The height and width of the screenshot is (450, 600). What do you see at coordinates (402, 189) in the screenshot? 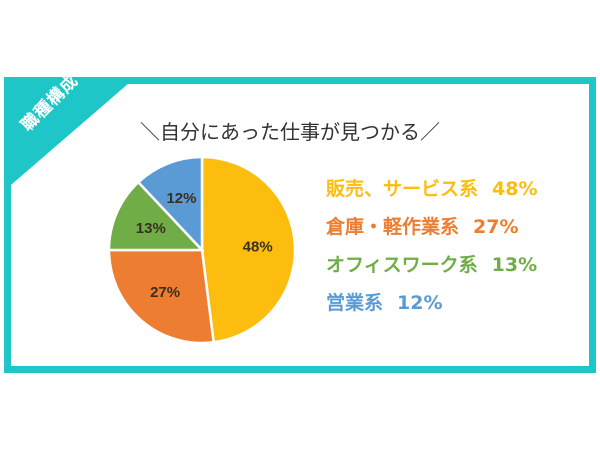
I see `legend-name: 販売、サービス系` at bounding box center [402, 189].